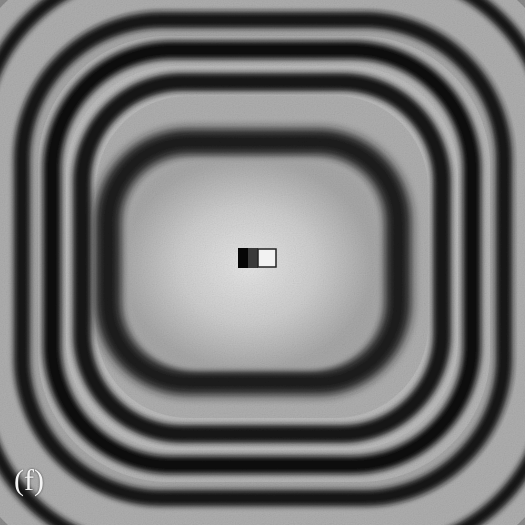  Describe the element at coordinates (253, 258) in the screenshot. I see `center-marker-mid` at that location.